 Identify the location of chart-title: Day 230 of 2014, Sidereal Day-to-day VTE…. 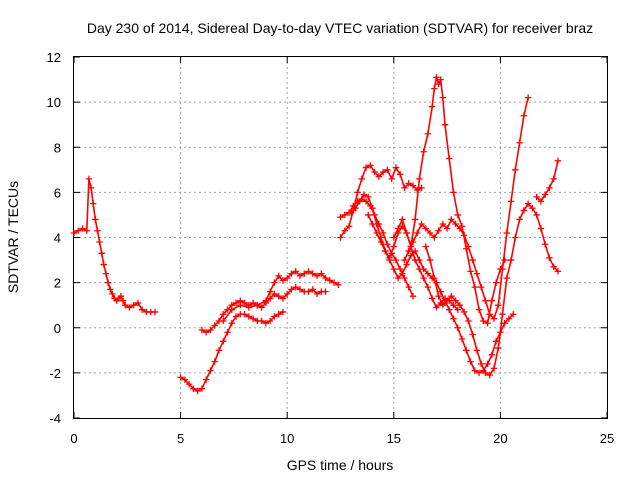
(340, 28).